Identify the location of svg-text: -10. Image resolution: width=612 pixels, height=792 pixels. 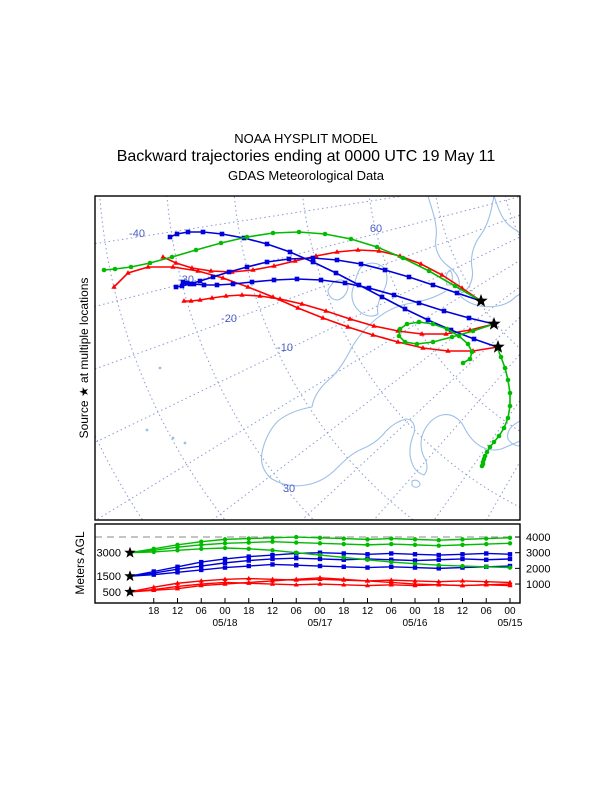
(285, 348).